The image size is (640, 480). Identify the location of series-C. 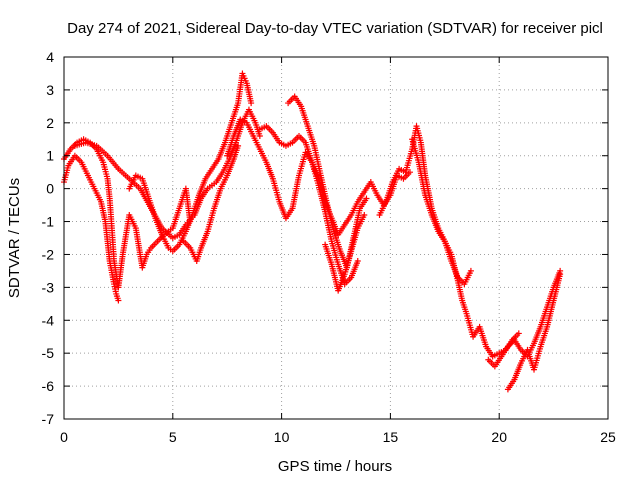
(167, 173).